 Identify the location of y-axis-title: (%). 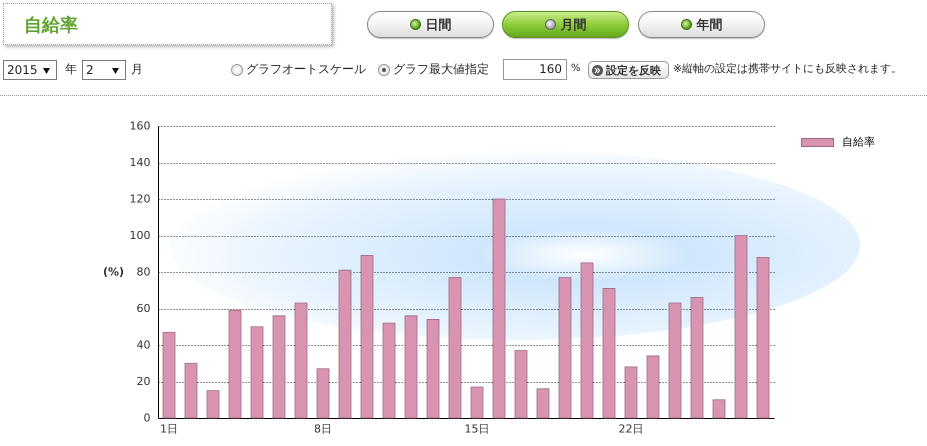
(113, 272).